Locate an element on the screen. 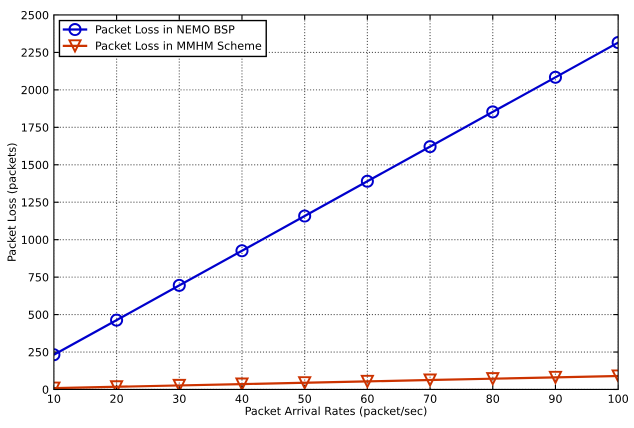  x-tick-label: 80 is located at coordinates (493, 398).